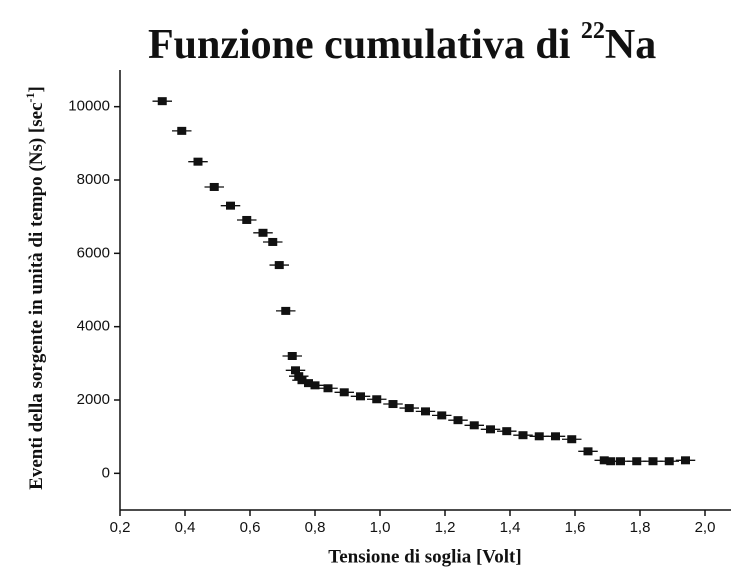  What do you see at coordinates (630, 45) in the screenshot?
I see `title-suffix: Na` at bounding box center [630, 45].